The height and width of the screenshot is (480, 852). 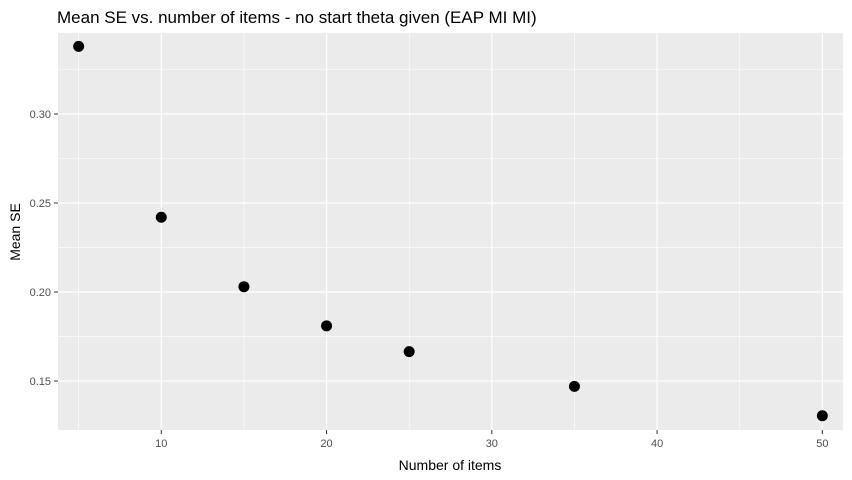 What do you see at coordinates (161, 444) in the screenshot?
I see `x-tick-label: 10` at bounding box center [161, 444].